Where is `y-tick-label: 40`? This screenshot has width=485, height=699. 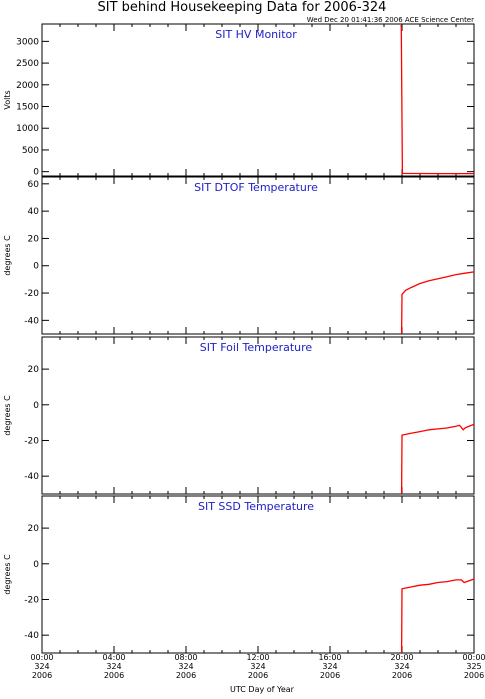 y-tick-label: 40 is located at coordinates (34, 212).